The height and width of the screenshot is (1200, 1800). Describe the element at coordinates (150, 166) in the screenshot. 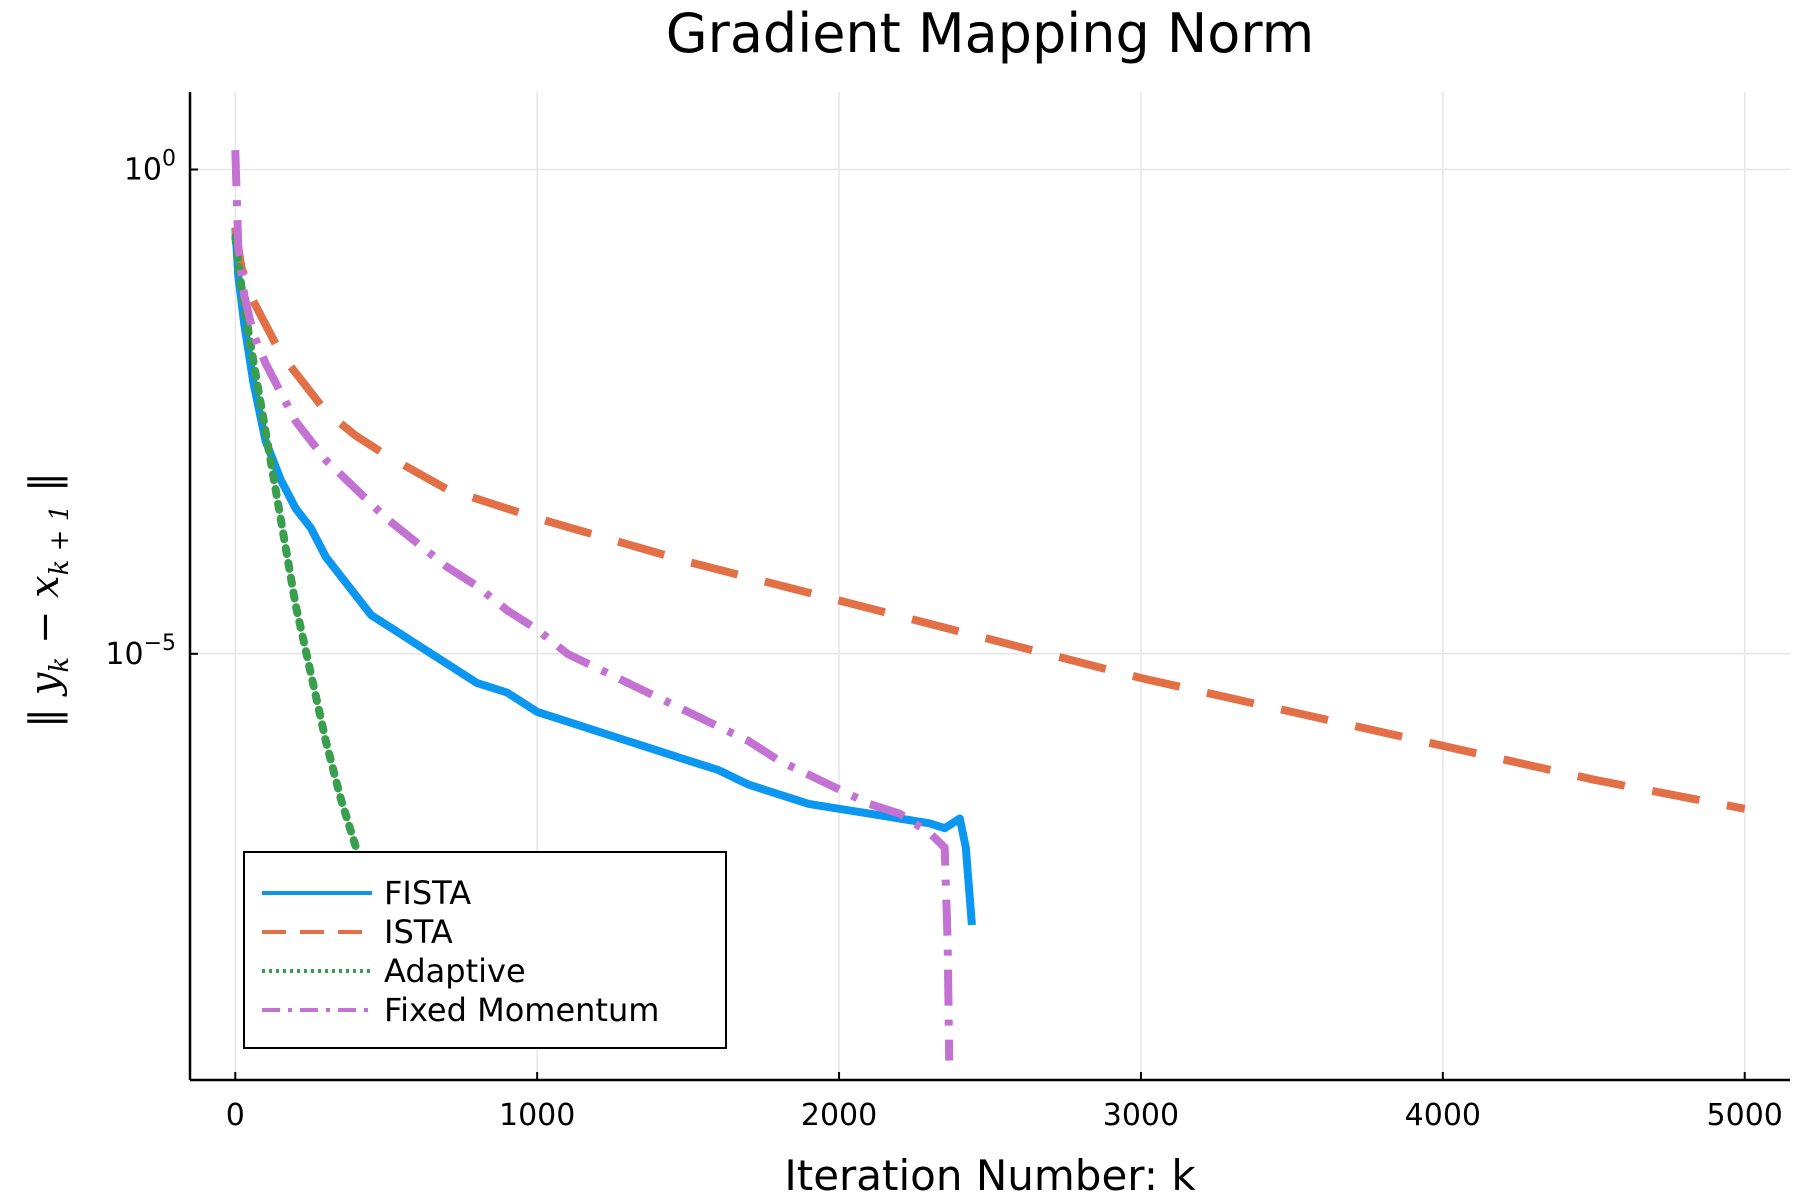

I see `y-tick-label: 10⁰` at that location.